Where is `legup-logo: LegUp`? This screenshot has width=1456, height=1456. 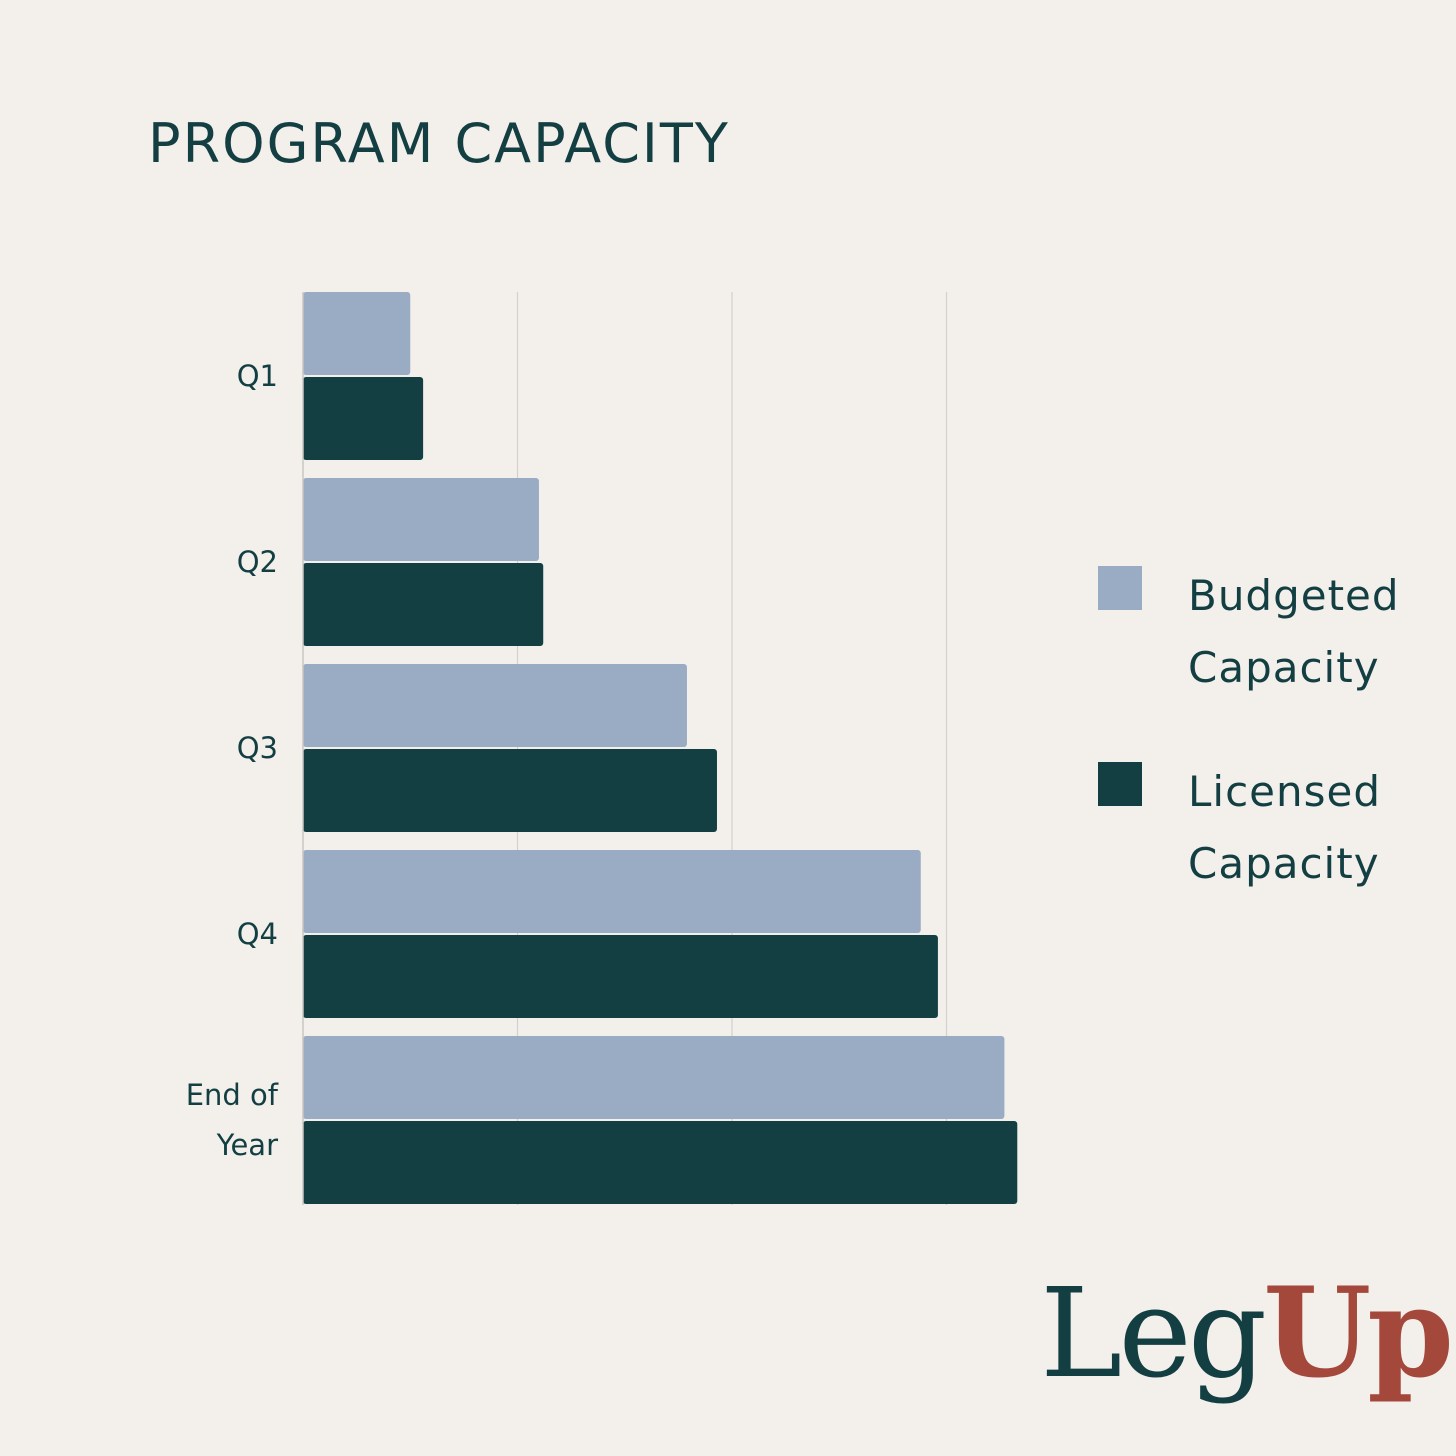 legup-logo: LegUp is located at coordinates (1247, 1334).